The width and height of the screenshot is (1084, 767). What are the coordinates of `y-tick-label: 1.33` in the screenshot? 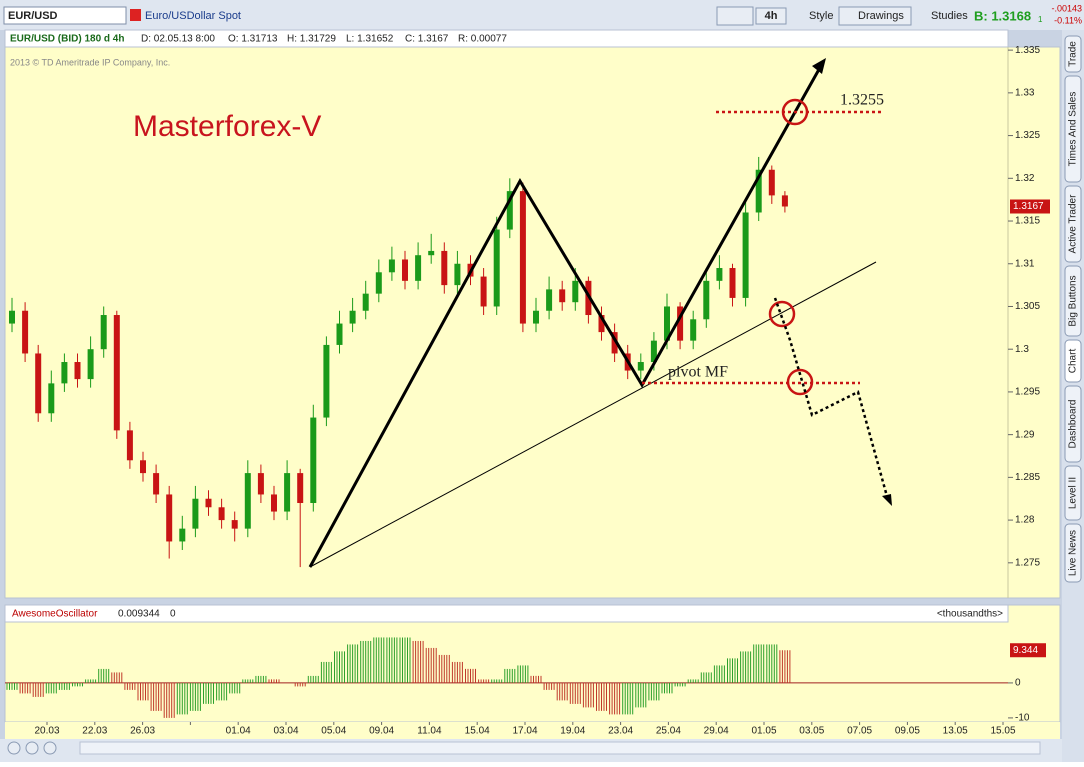 It's located at (1025, 92).